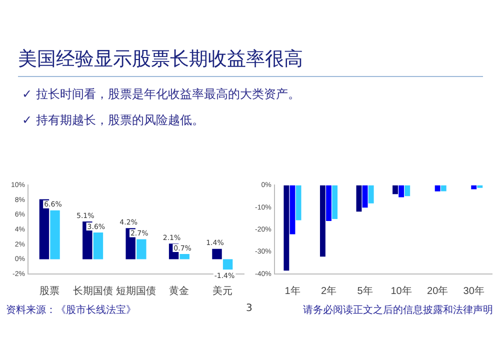  What do you see at coordinates (71, 310) in the screenshot?
I see `text: 资料来源：《股市长线法宝》` at bounding box center [71, 310].